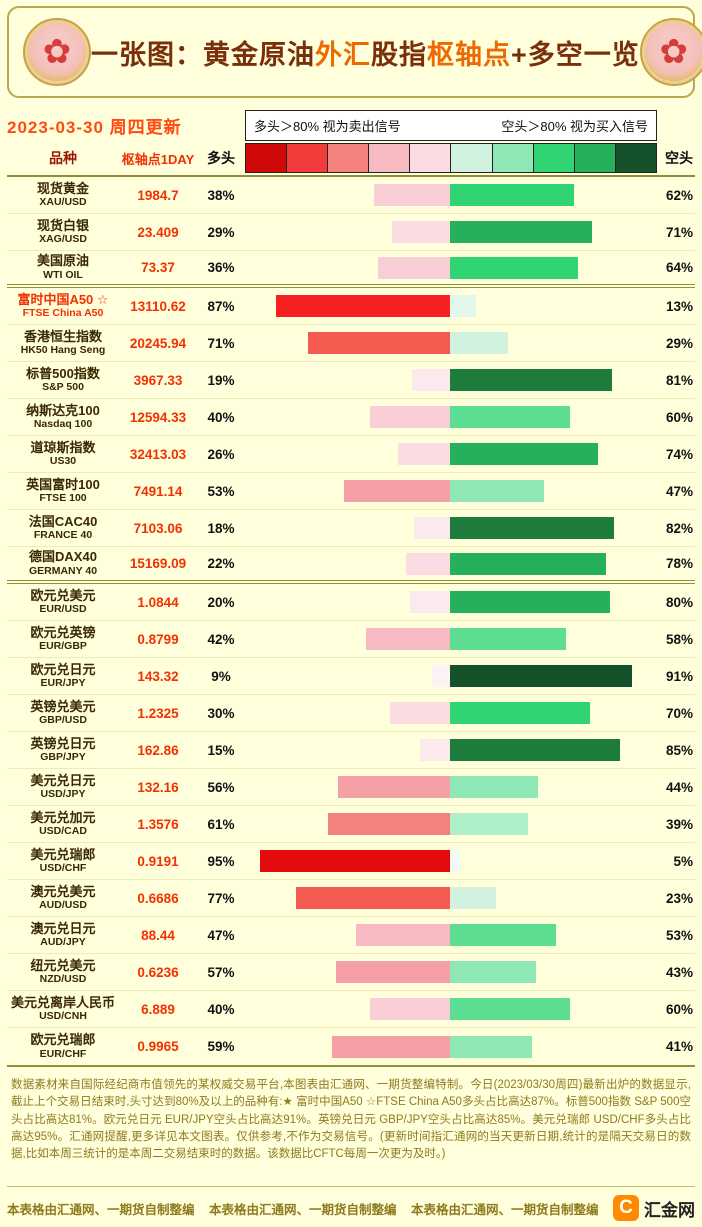 The image size is (702, 1227). Describe the element at coordinates (63, 935) in the screenshot. I see `instrument-name: 澳元兑日元 AUD/JPY` at that location.